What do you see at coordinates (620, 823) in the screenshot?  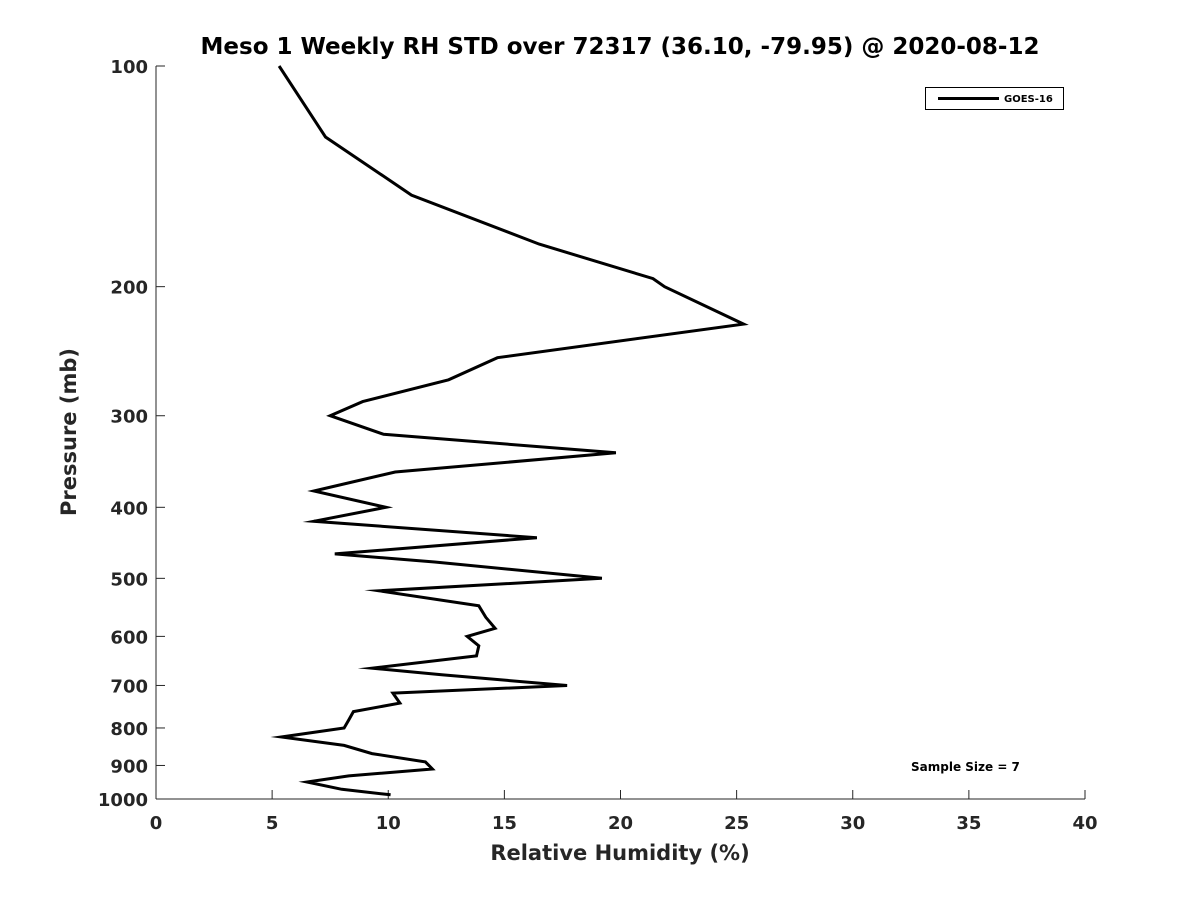 I see `x-tick-label: 20` at bounding box center [620, 823].